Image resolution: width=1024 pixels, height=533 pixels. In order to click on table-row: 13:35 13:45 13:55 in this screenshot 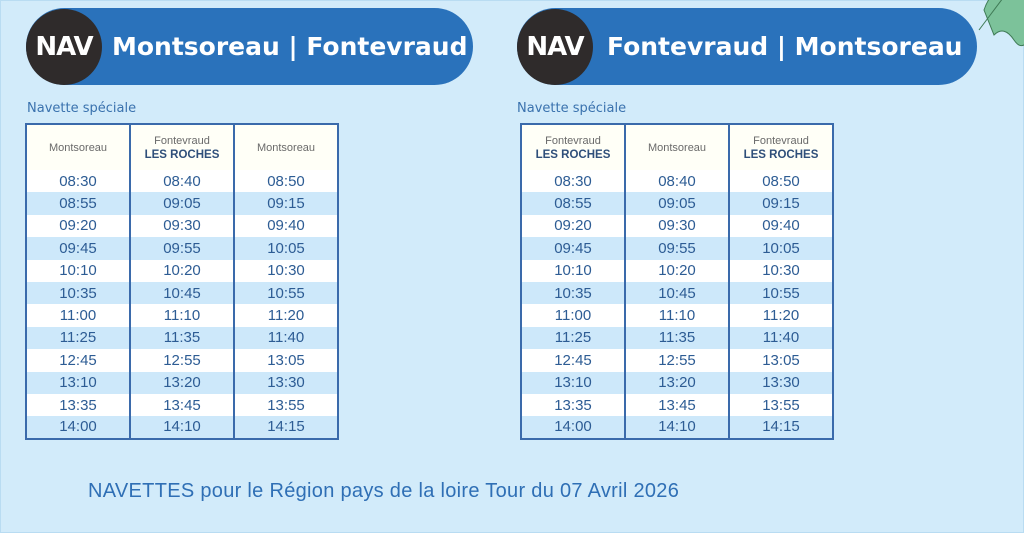, I will do `click(182, 405)`.